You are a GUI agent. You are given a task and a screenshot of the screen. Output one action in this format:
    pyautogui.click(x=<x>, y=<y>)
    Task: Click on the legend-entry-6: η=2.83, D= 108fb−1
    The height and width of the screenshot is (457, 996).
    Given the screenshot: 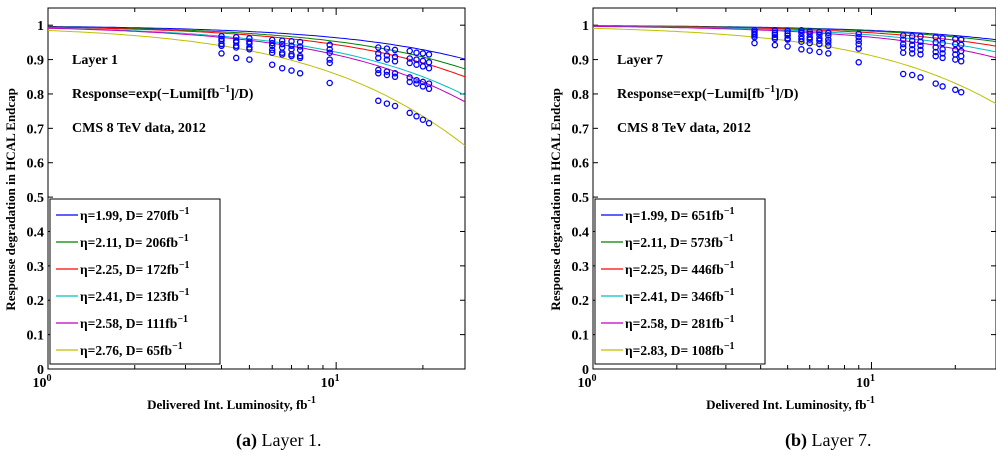 What is the action you would take?
    pyautogui.click(x=680, y=349)
    